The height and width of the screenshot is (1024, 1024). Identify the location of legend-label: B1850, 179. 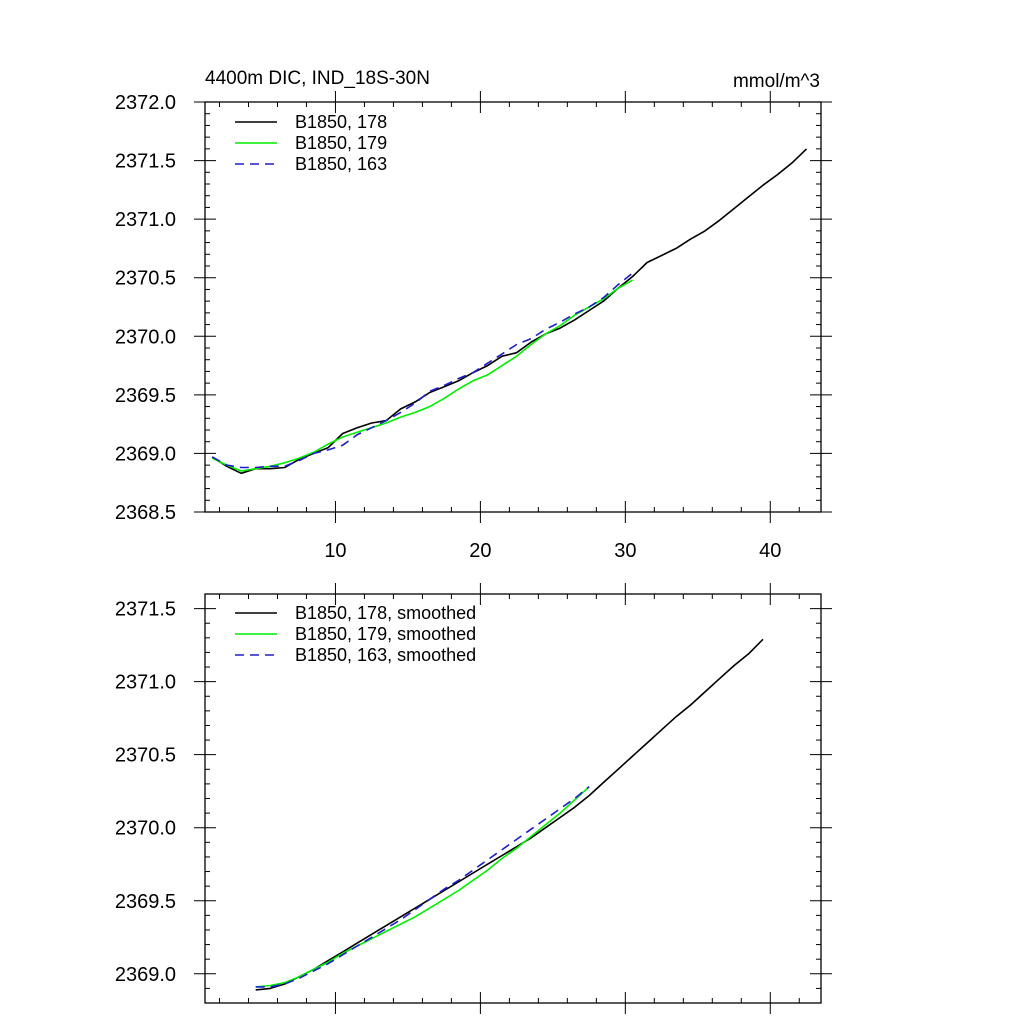
(341, 143).